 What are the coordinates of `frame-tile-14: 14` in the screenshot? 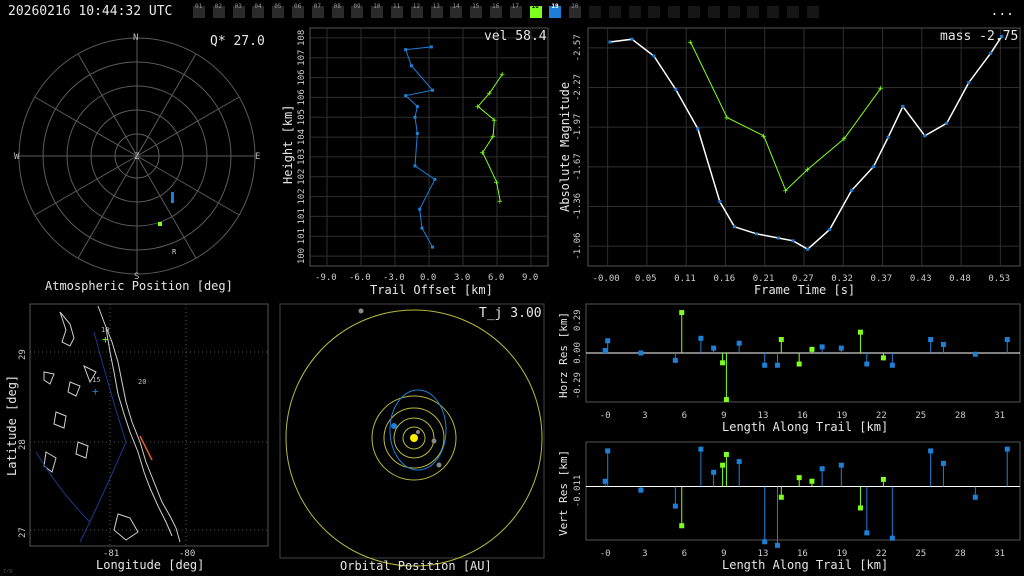 It's located at (456, 10).